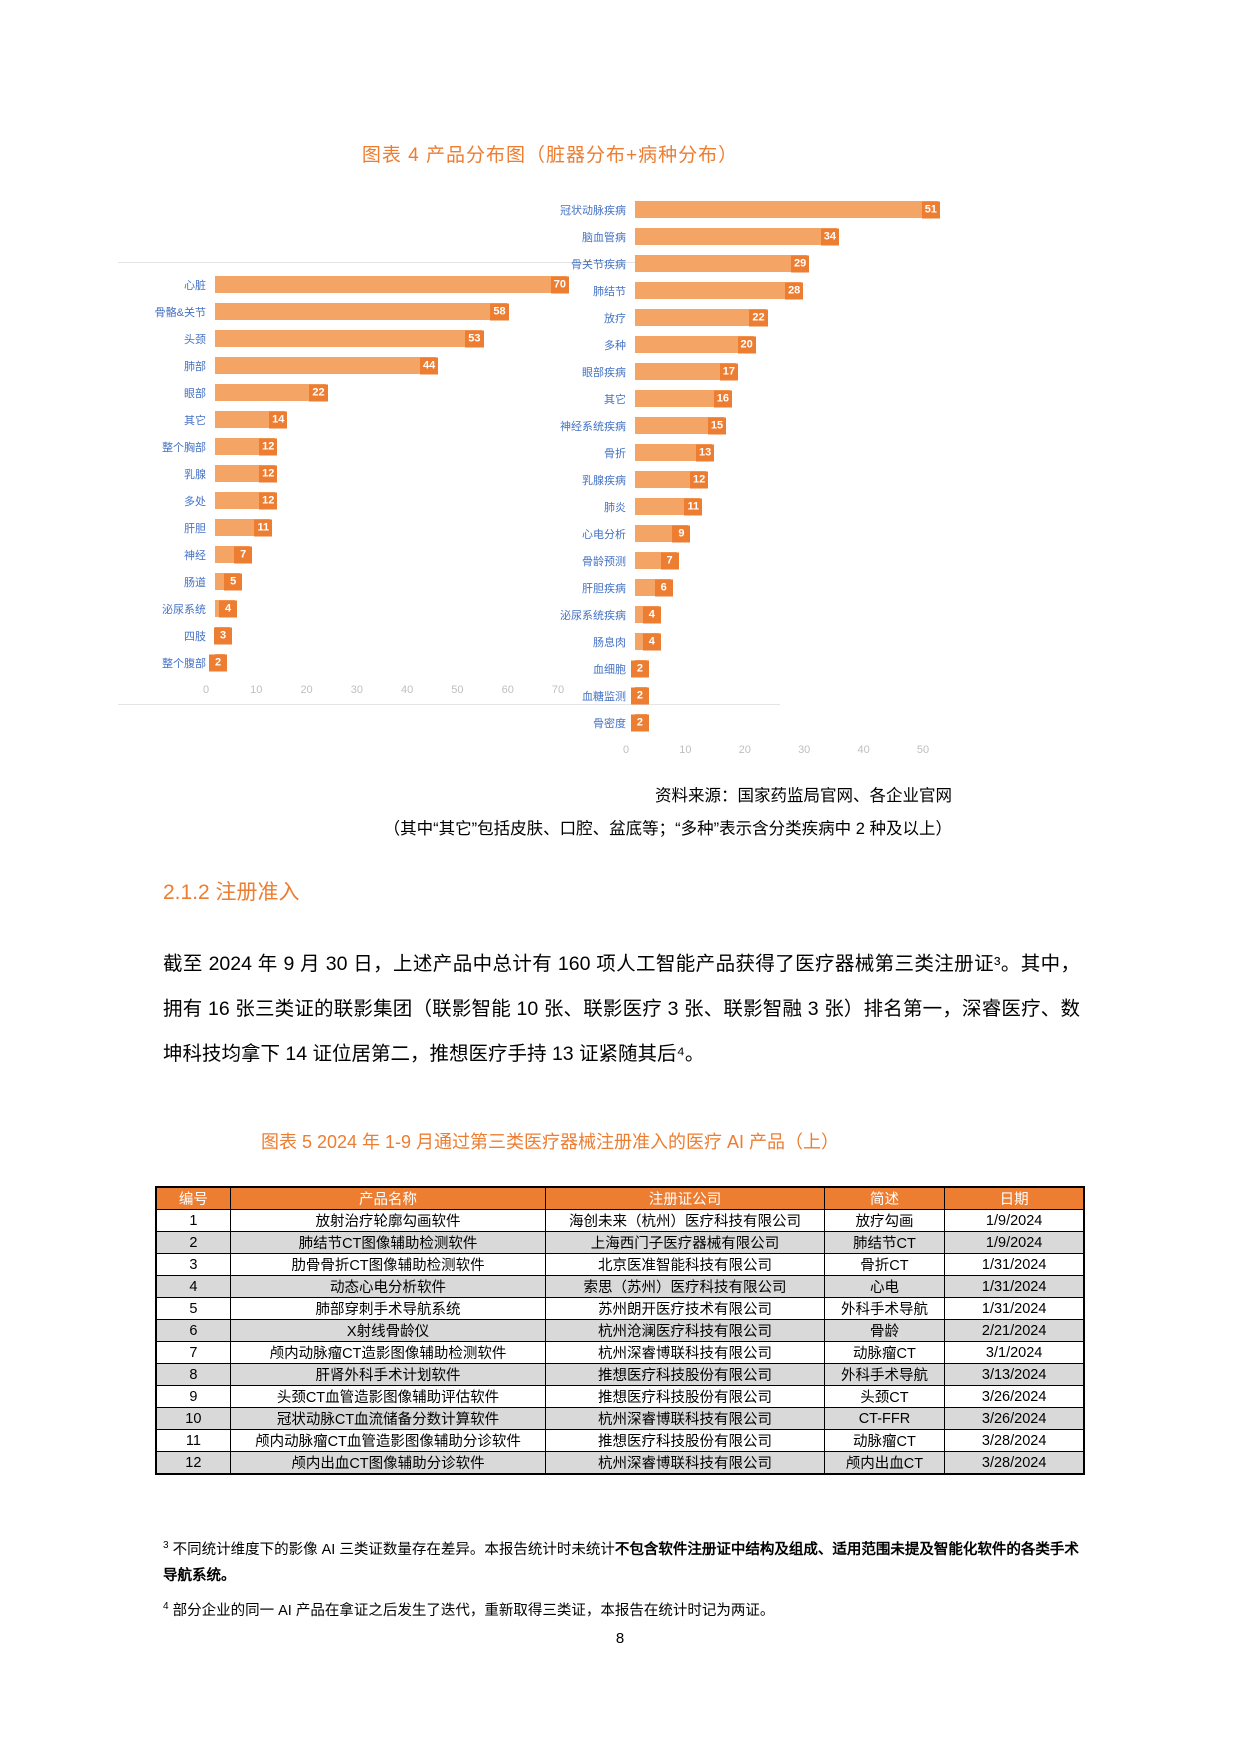  I want to click on axis-tick-label: 40, so click(407, 690).